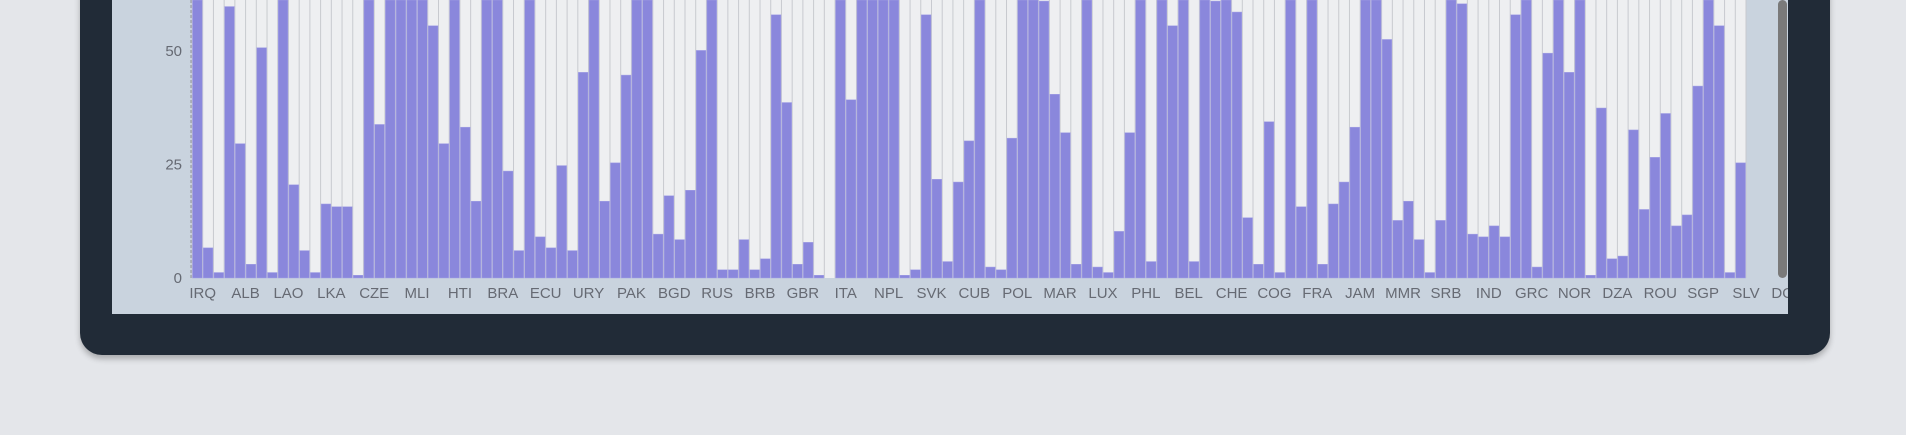 Image resolution: width=1906 pixels, height=435 pixels. Describe the element at coordinates (1232, 293) in the screenshot. I see `x-tick-label: CHE` at that location.